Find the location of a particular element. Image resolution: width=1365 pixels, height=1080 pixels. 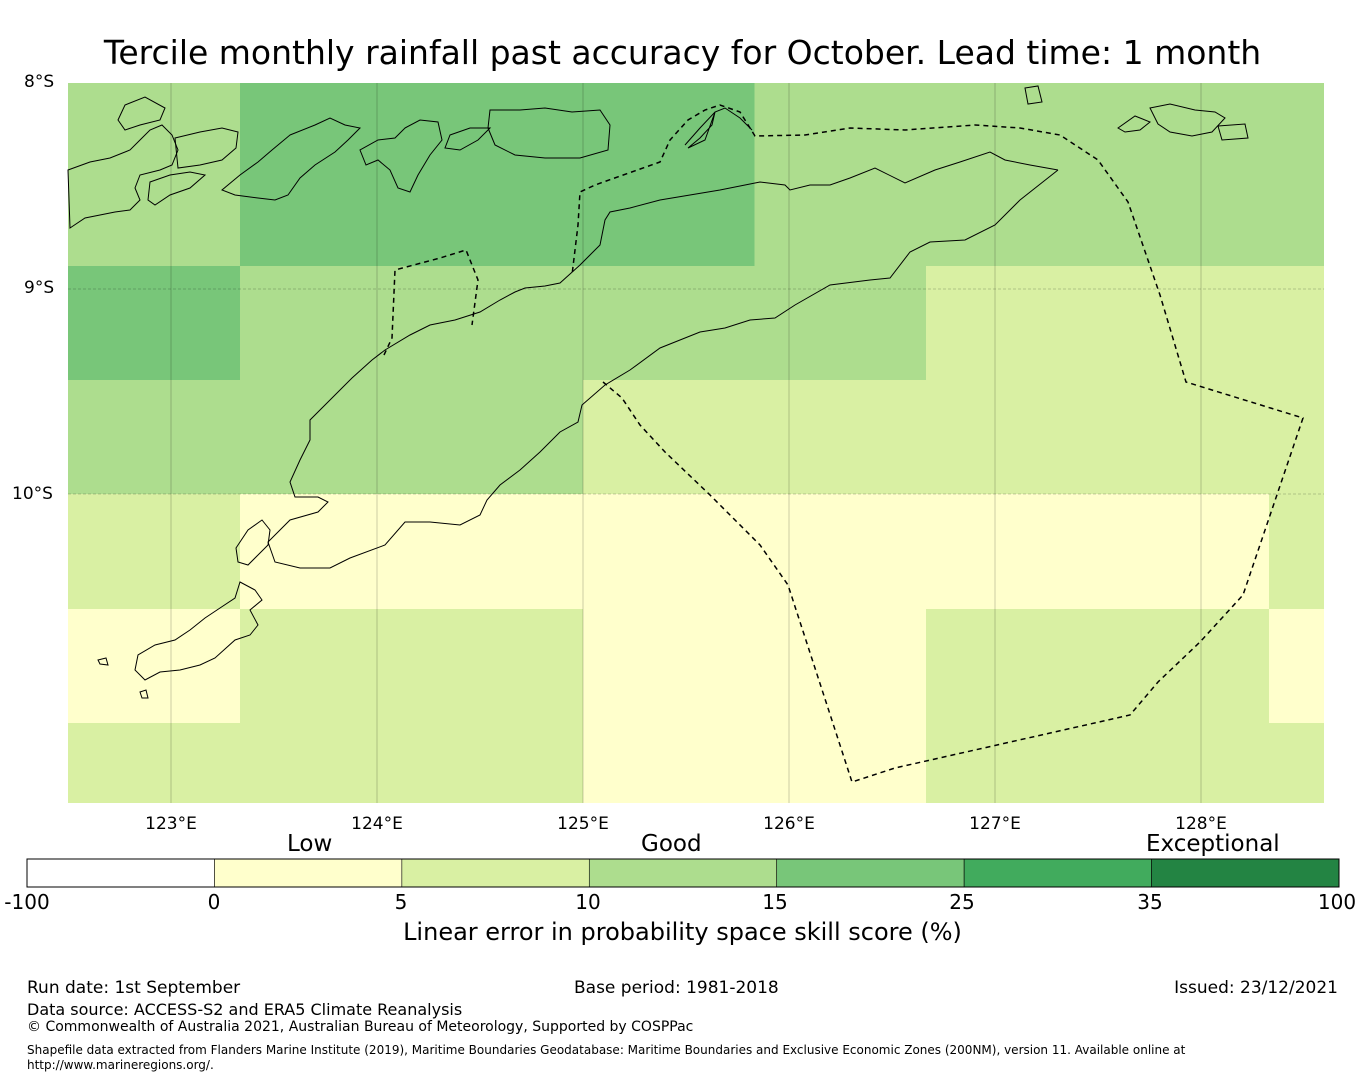

colorbar-tick: 35 is located at coordinates (1150, 902).